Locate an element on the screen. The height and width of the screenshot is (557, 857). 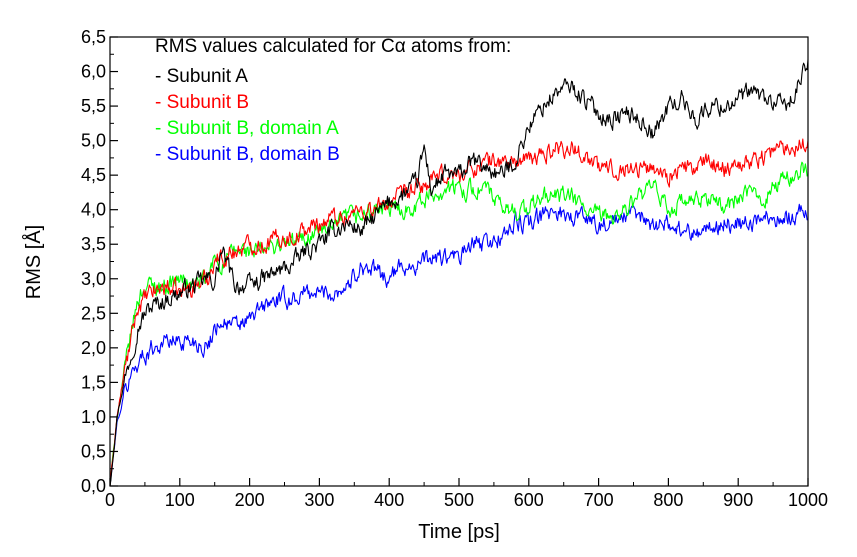
x-tick-label: 100 is located at coordinates (180, 500).